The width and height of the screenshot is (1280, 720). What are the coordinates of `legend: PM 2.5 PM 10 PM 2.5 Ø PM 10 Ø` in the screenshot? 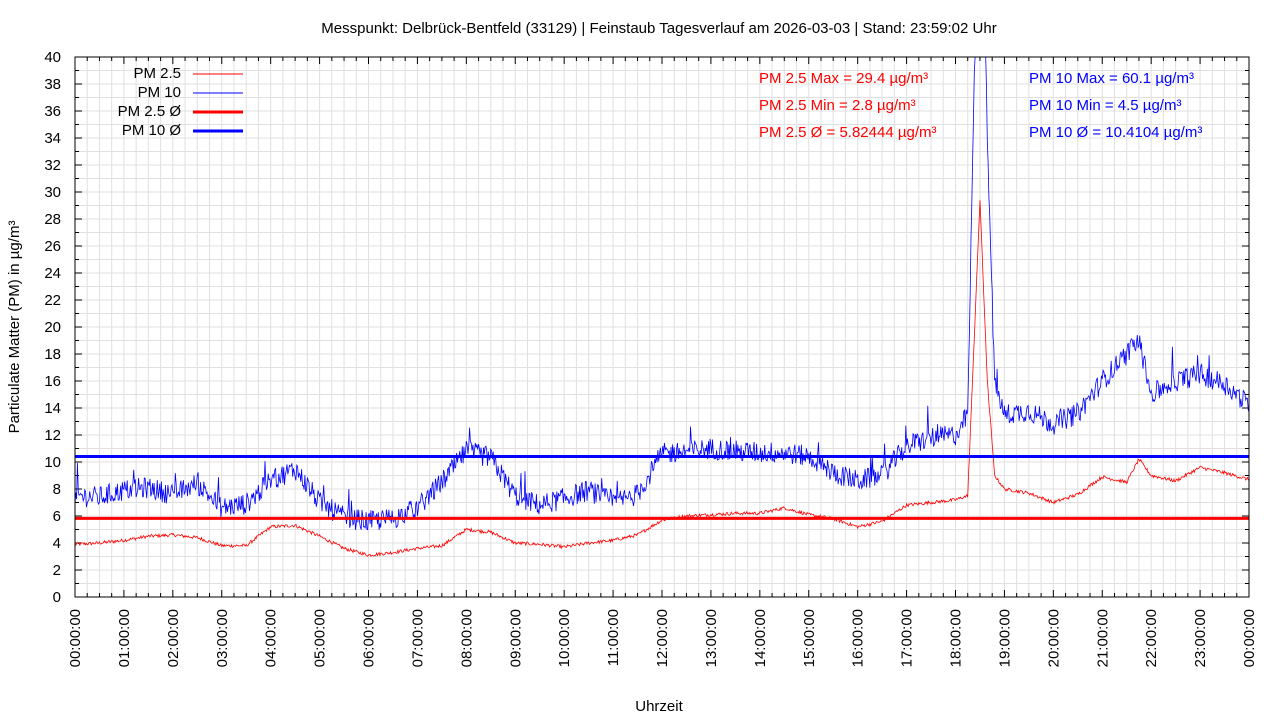 It's located at (180, 102).